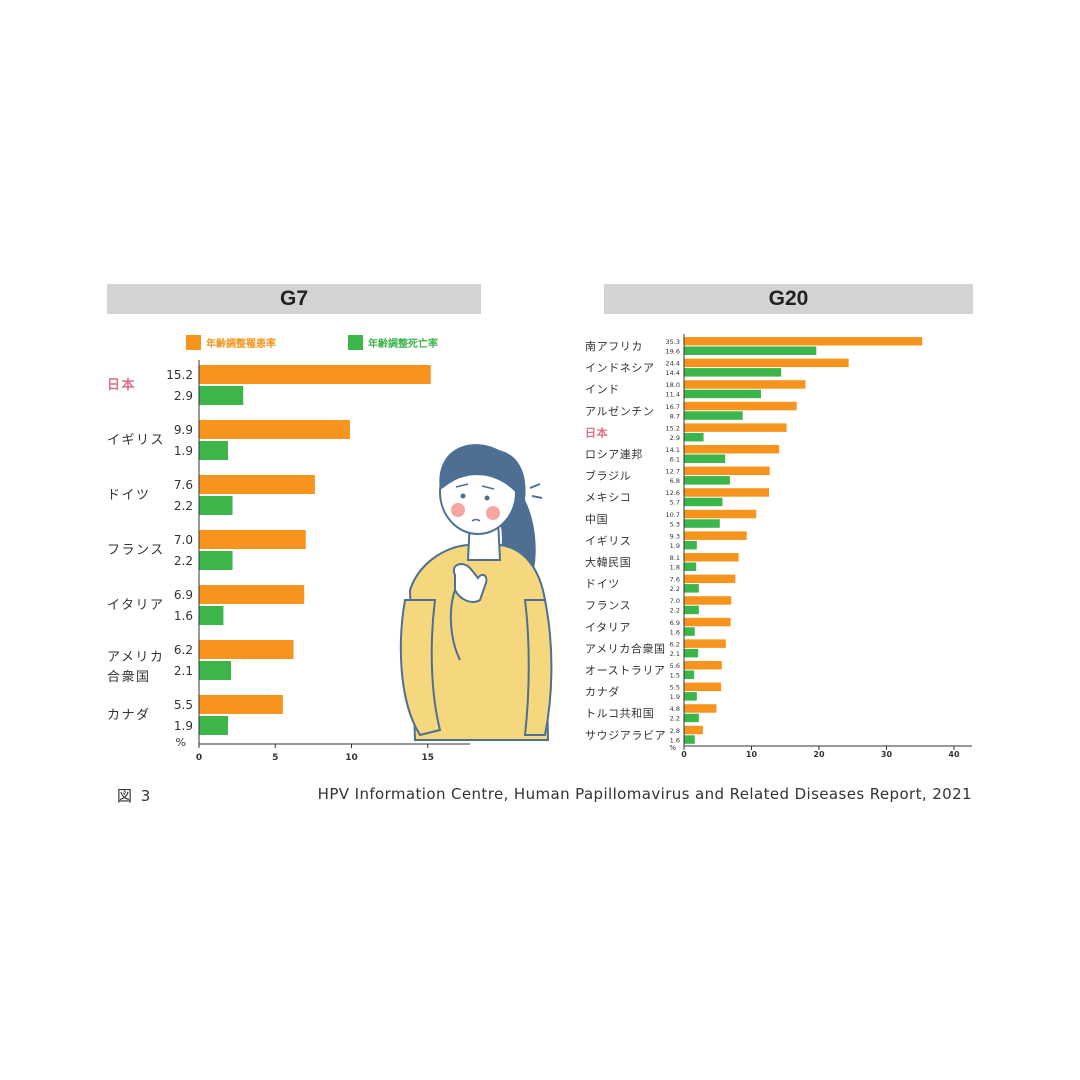 The height and width of the screenshot is (1080, 1080). What do you see at coordinates (241, 343) in the screenshot?
I see `legend-label: 年齢調整罹患率` at bounding box center [241, 343].